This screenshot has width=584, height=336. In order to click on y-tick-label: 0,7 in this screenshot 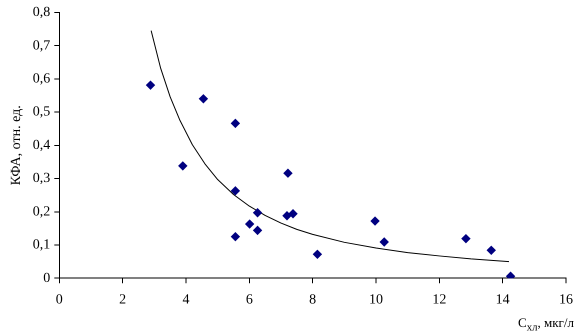, I will do `click(41, 46)`.